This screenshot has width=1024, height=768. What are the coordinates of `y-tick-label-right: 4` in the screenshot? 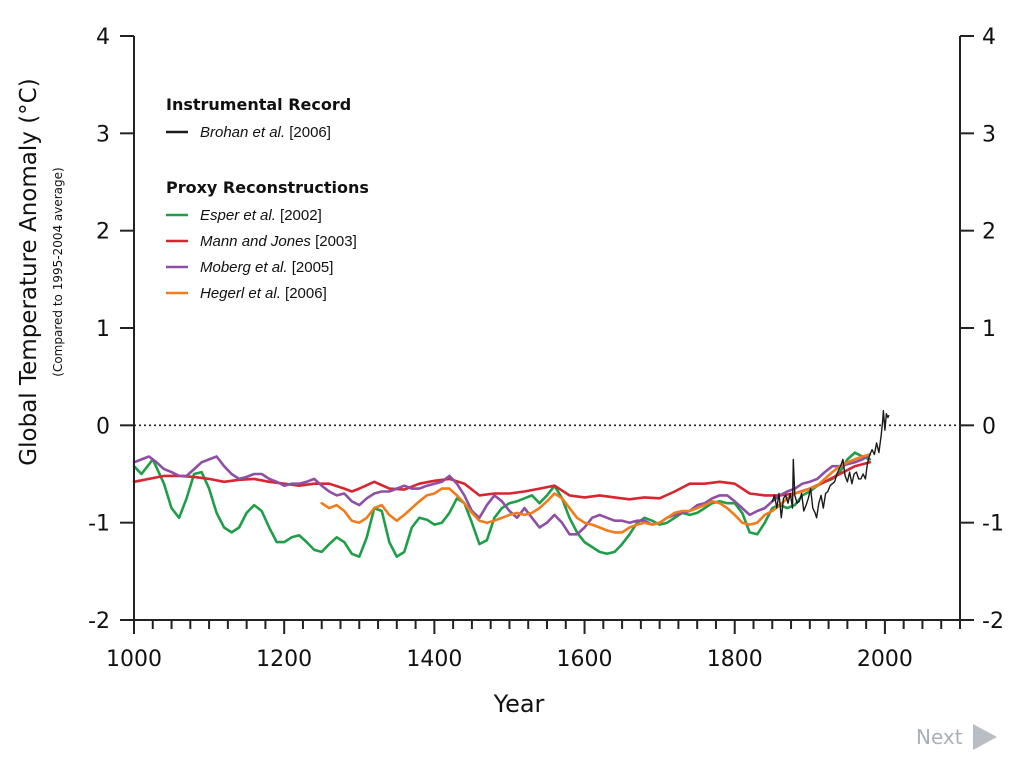 It's located at (989, 37).